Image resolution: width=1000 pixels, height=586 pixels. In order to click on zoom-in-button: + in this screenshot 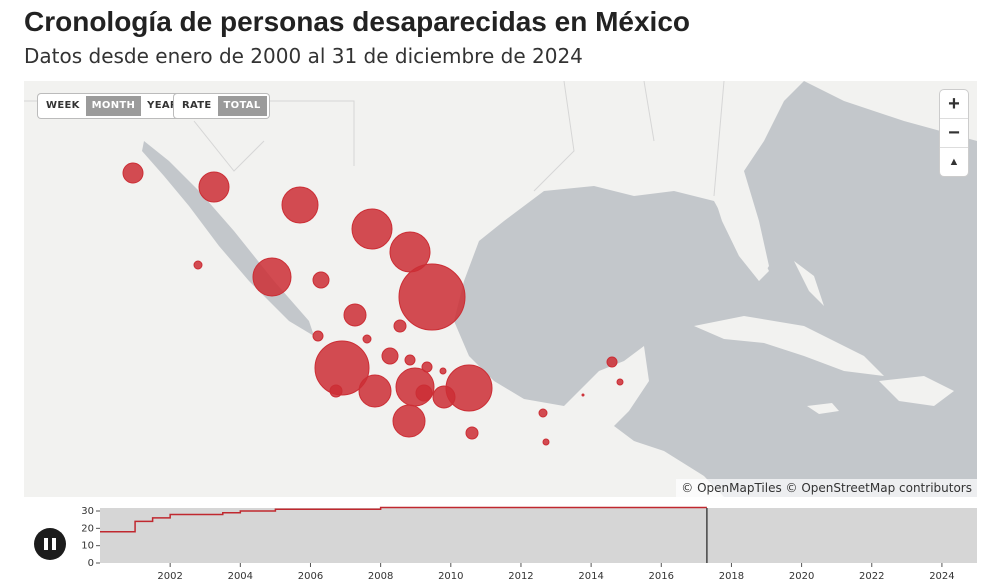, I will do `click(954, 104)`.